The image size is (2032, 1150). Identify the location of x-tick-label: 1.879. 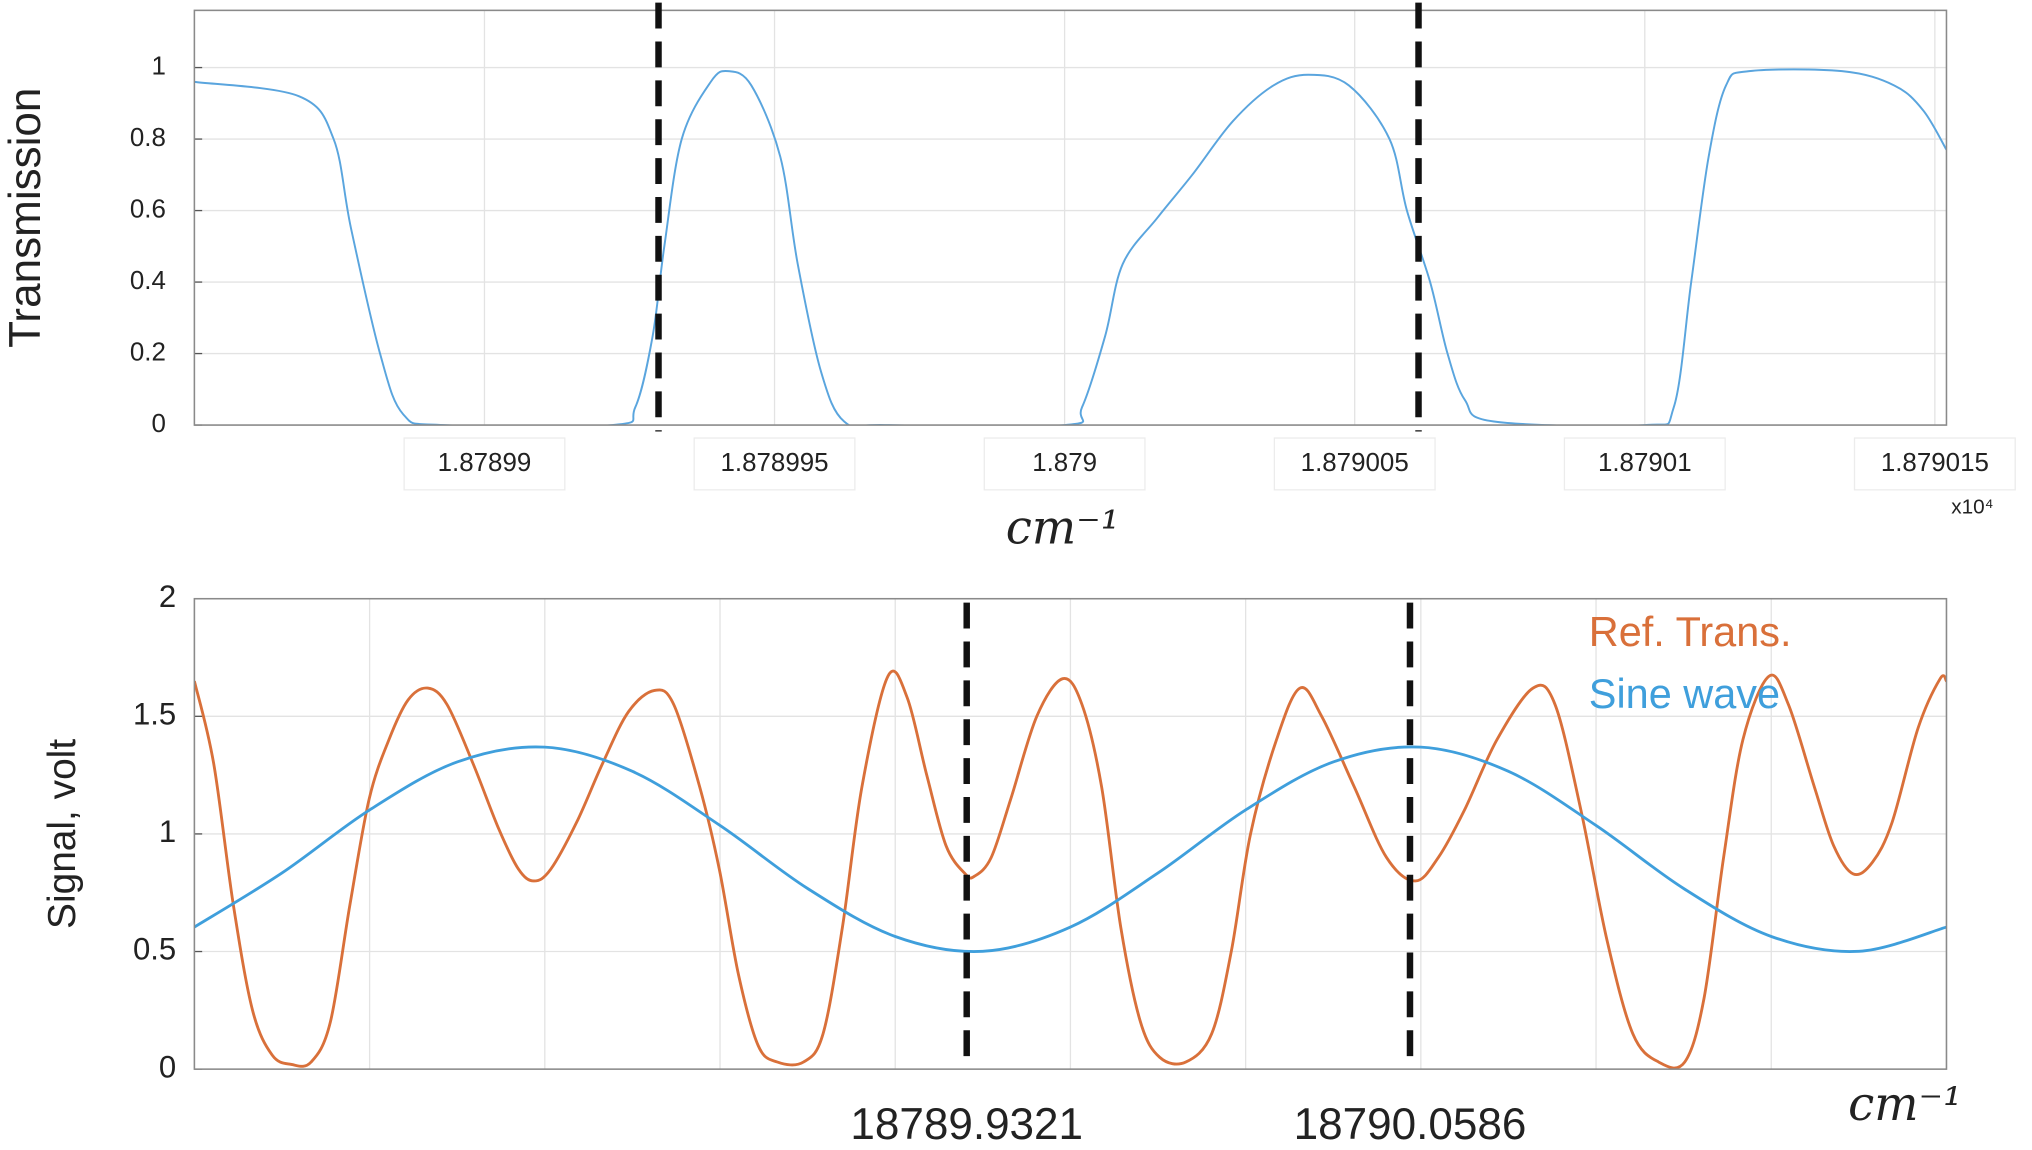
(1064, 463).